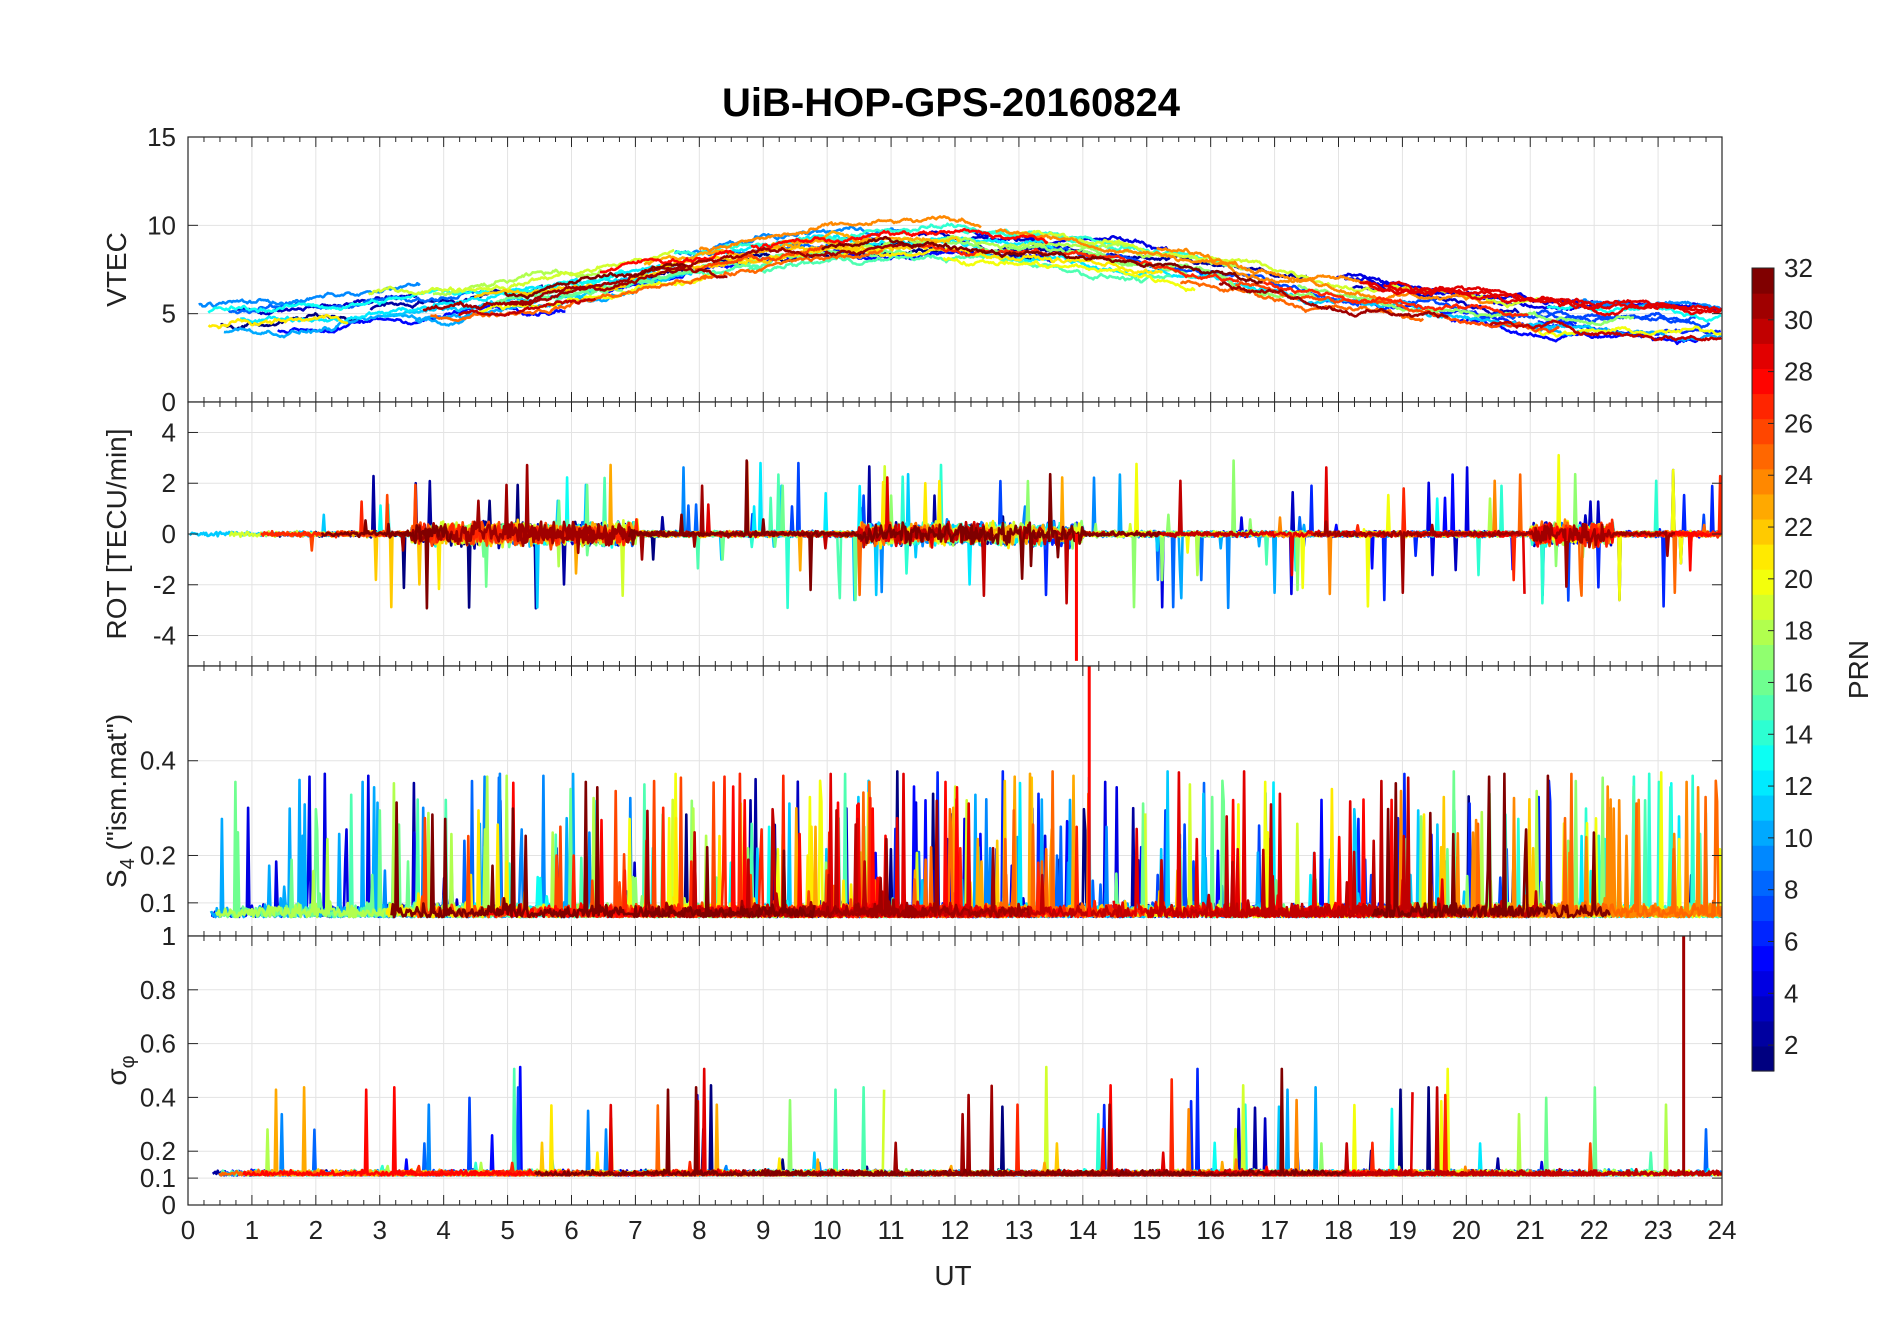 Image resolution: width=1902 pixels, height=1330 pixels. Describe the element at coordinates (116, 1076) in the screenshot. I see `ylabel-main: σ` at that location.